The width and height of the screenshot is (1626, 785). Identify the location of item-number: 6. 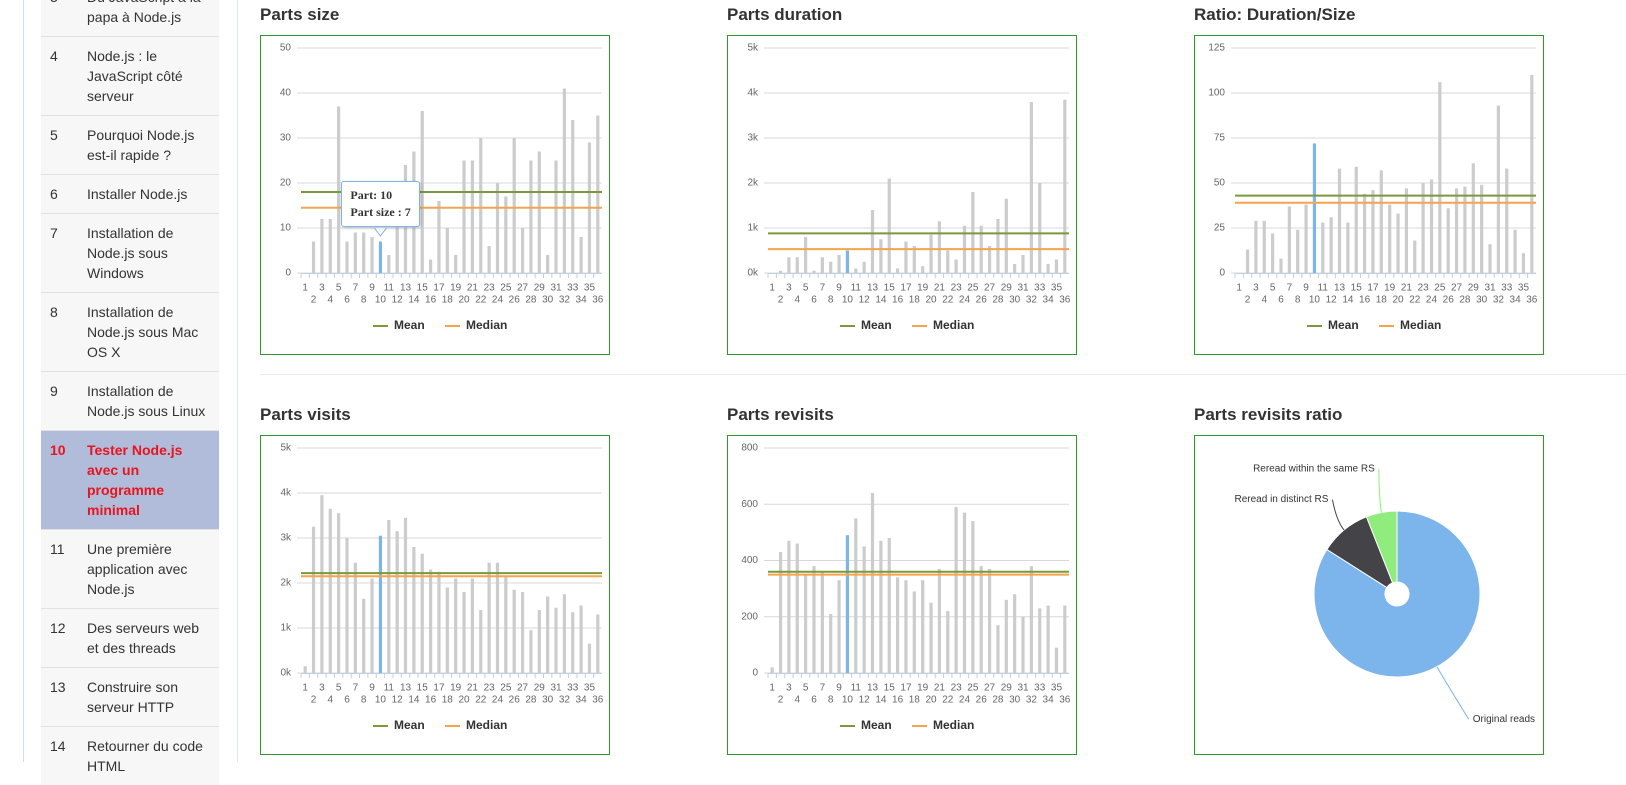
(54, 194).